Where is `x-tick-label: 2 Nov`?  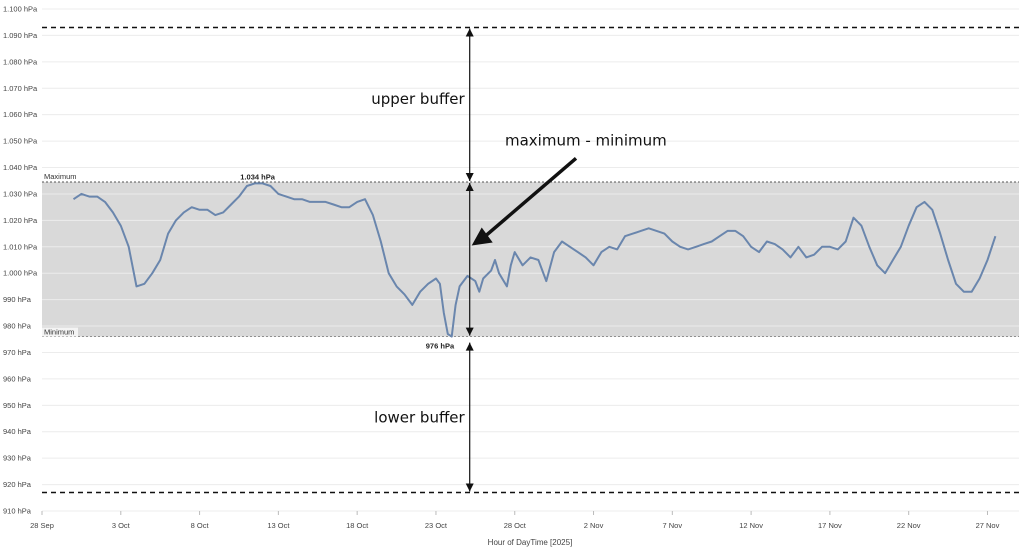 x-tick-label: 2 Nov is located at coordinates (594, 525).